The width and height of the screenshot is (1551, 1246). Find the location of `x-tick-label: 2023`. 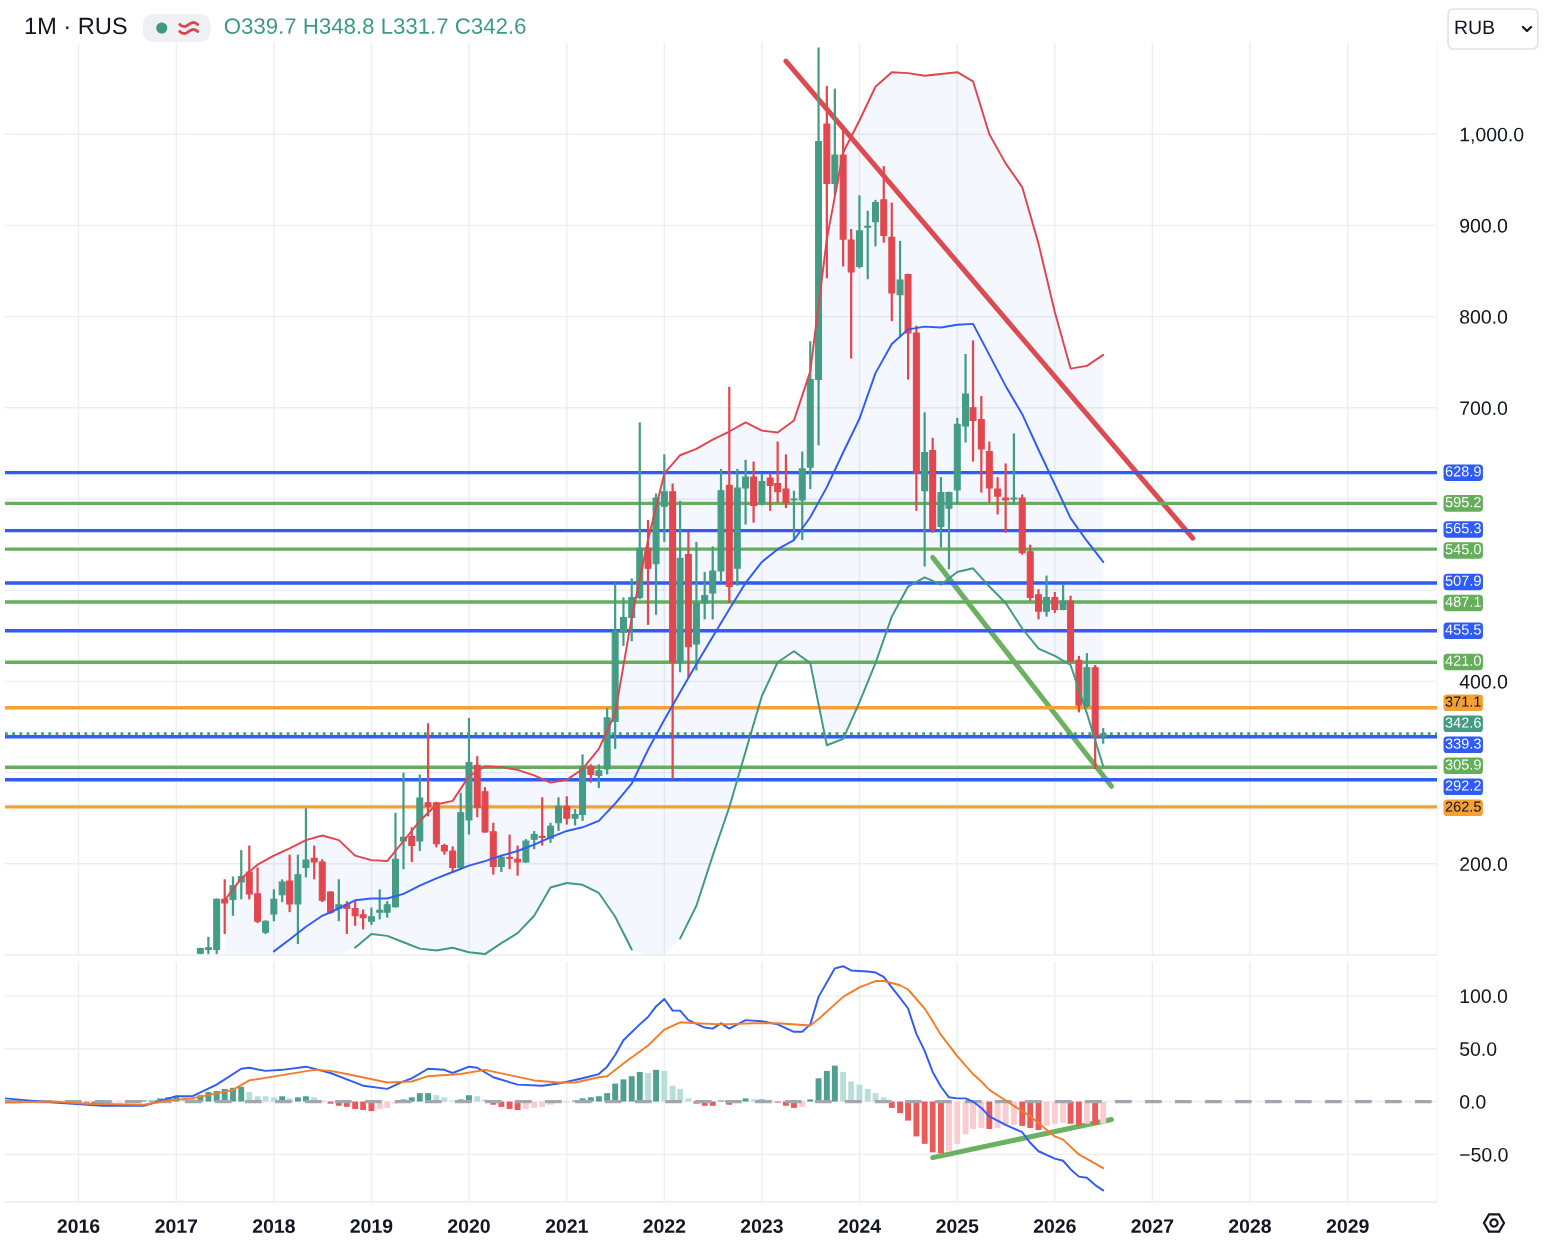

x-tick-label: 2023 is located at coordinates (761, 1226).